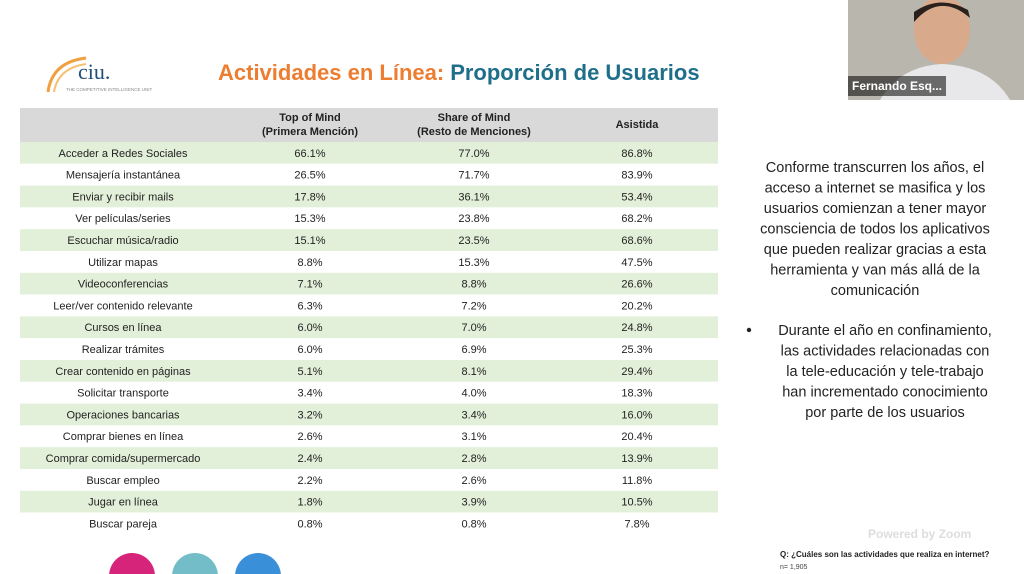 The height and width of the screenshot is (574, 1024). What do you see at coordinates (875, 291) in the screenshot?
I see `note-line: comunicación` at bounding box center [875, 291].